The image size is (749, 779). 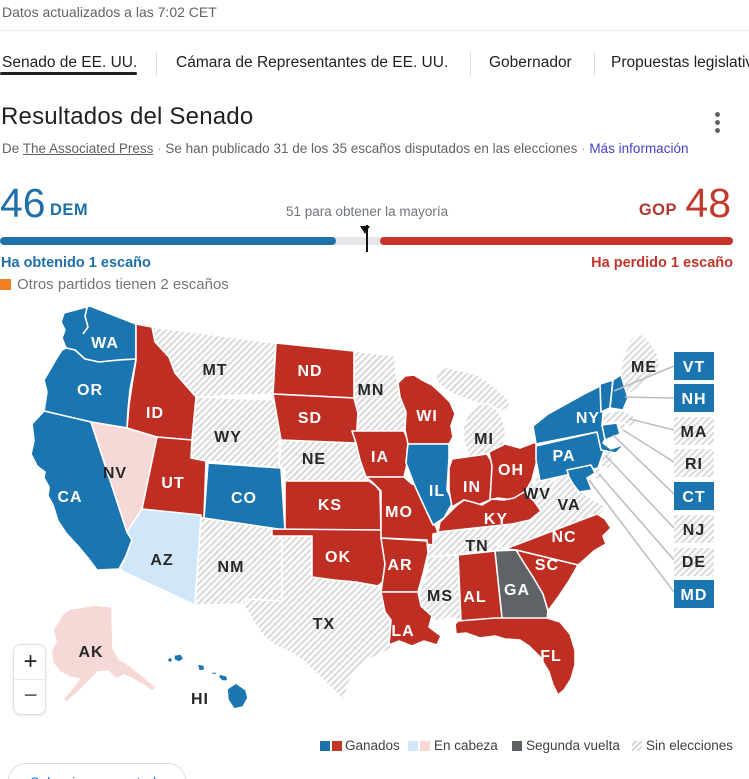 What do you see at coordinates (310, 418) in the screenshot?
I see `svg-text: SD` at bounding box center [310, 418].